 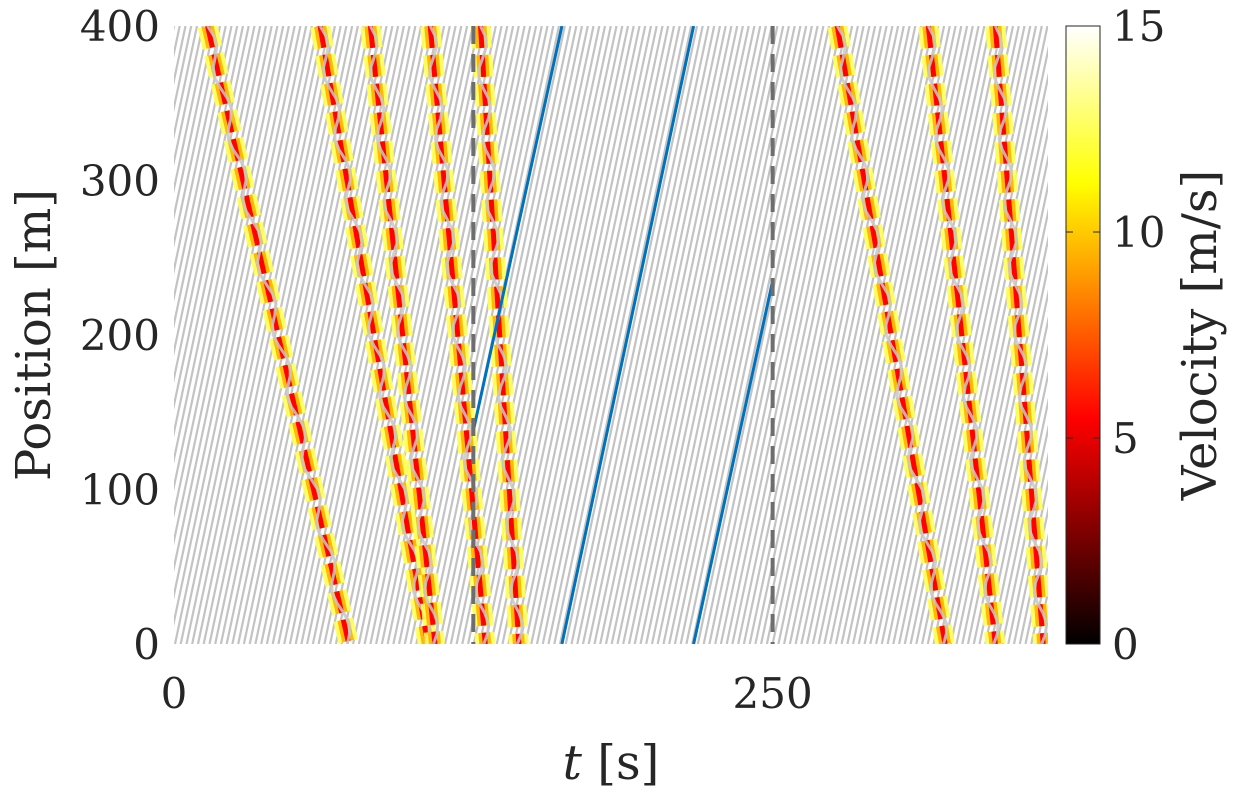 What do you see at coordinates (1138, 232) in the screenshot?
I see `colorbar-tick-label: 10` at bounding box center [1138, 232].